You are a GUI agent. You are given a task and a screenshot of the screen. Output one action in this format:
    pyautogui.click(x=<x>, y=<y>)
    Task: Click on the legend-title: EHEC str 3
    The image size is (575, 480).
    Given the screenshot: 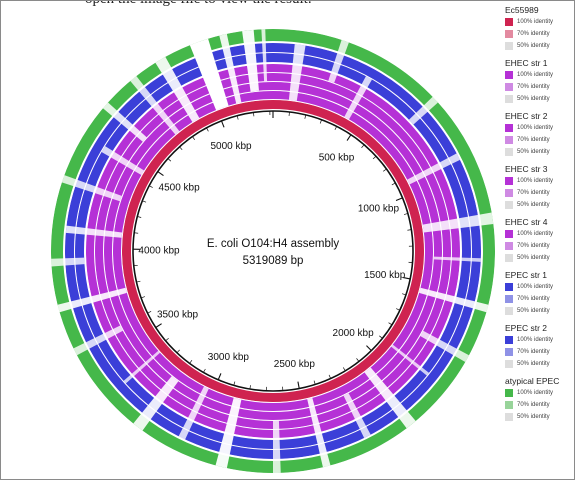 What is the action you would take?
    pyautogui.click(x=526, y=169)
    